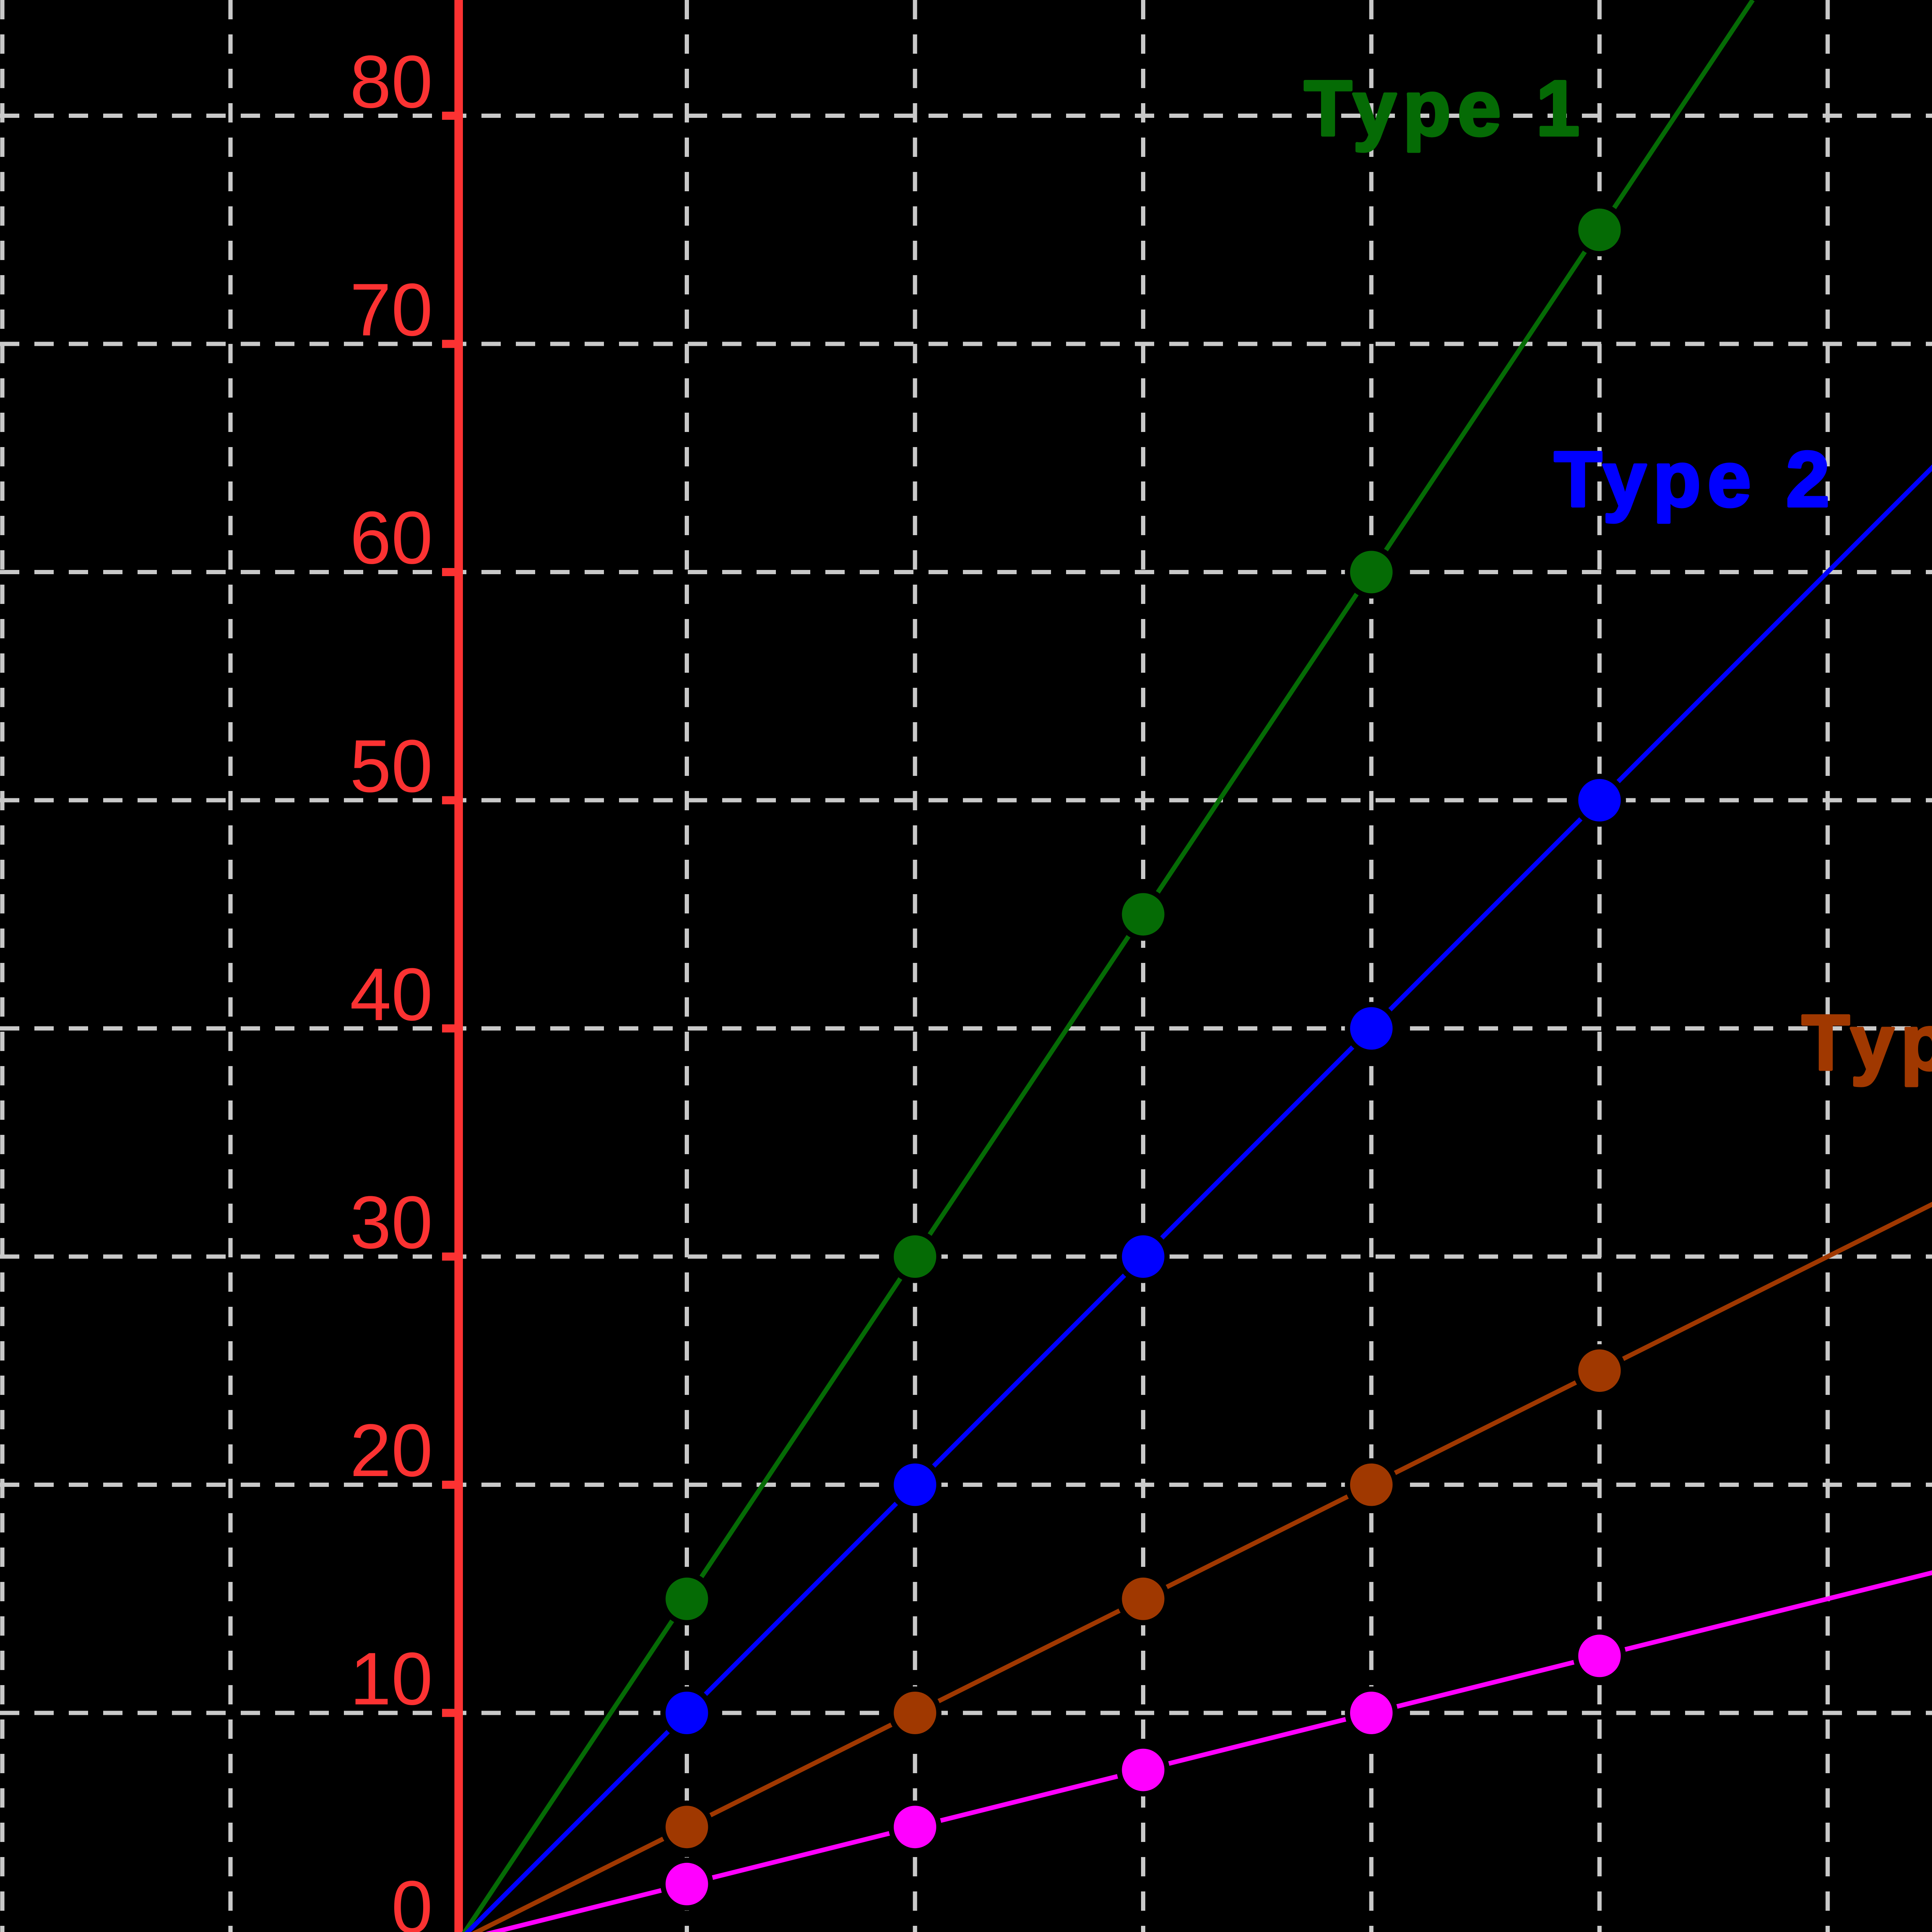  I want to click on svg-text: 40, so click(392, 994).